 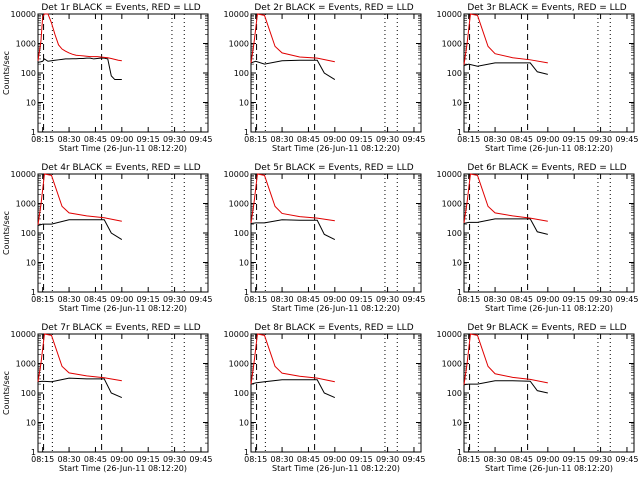 What do you see at coordinates (120, 8) in the screenshot?
I see `panel-title: Det 1r BLACK = Events, RED = LLD` at bounding box center [120, 8].